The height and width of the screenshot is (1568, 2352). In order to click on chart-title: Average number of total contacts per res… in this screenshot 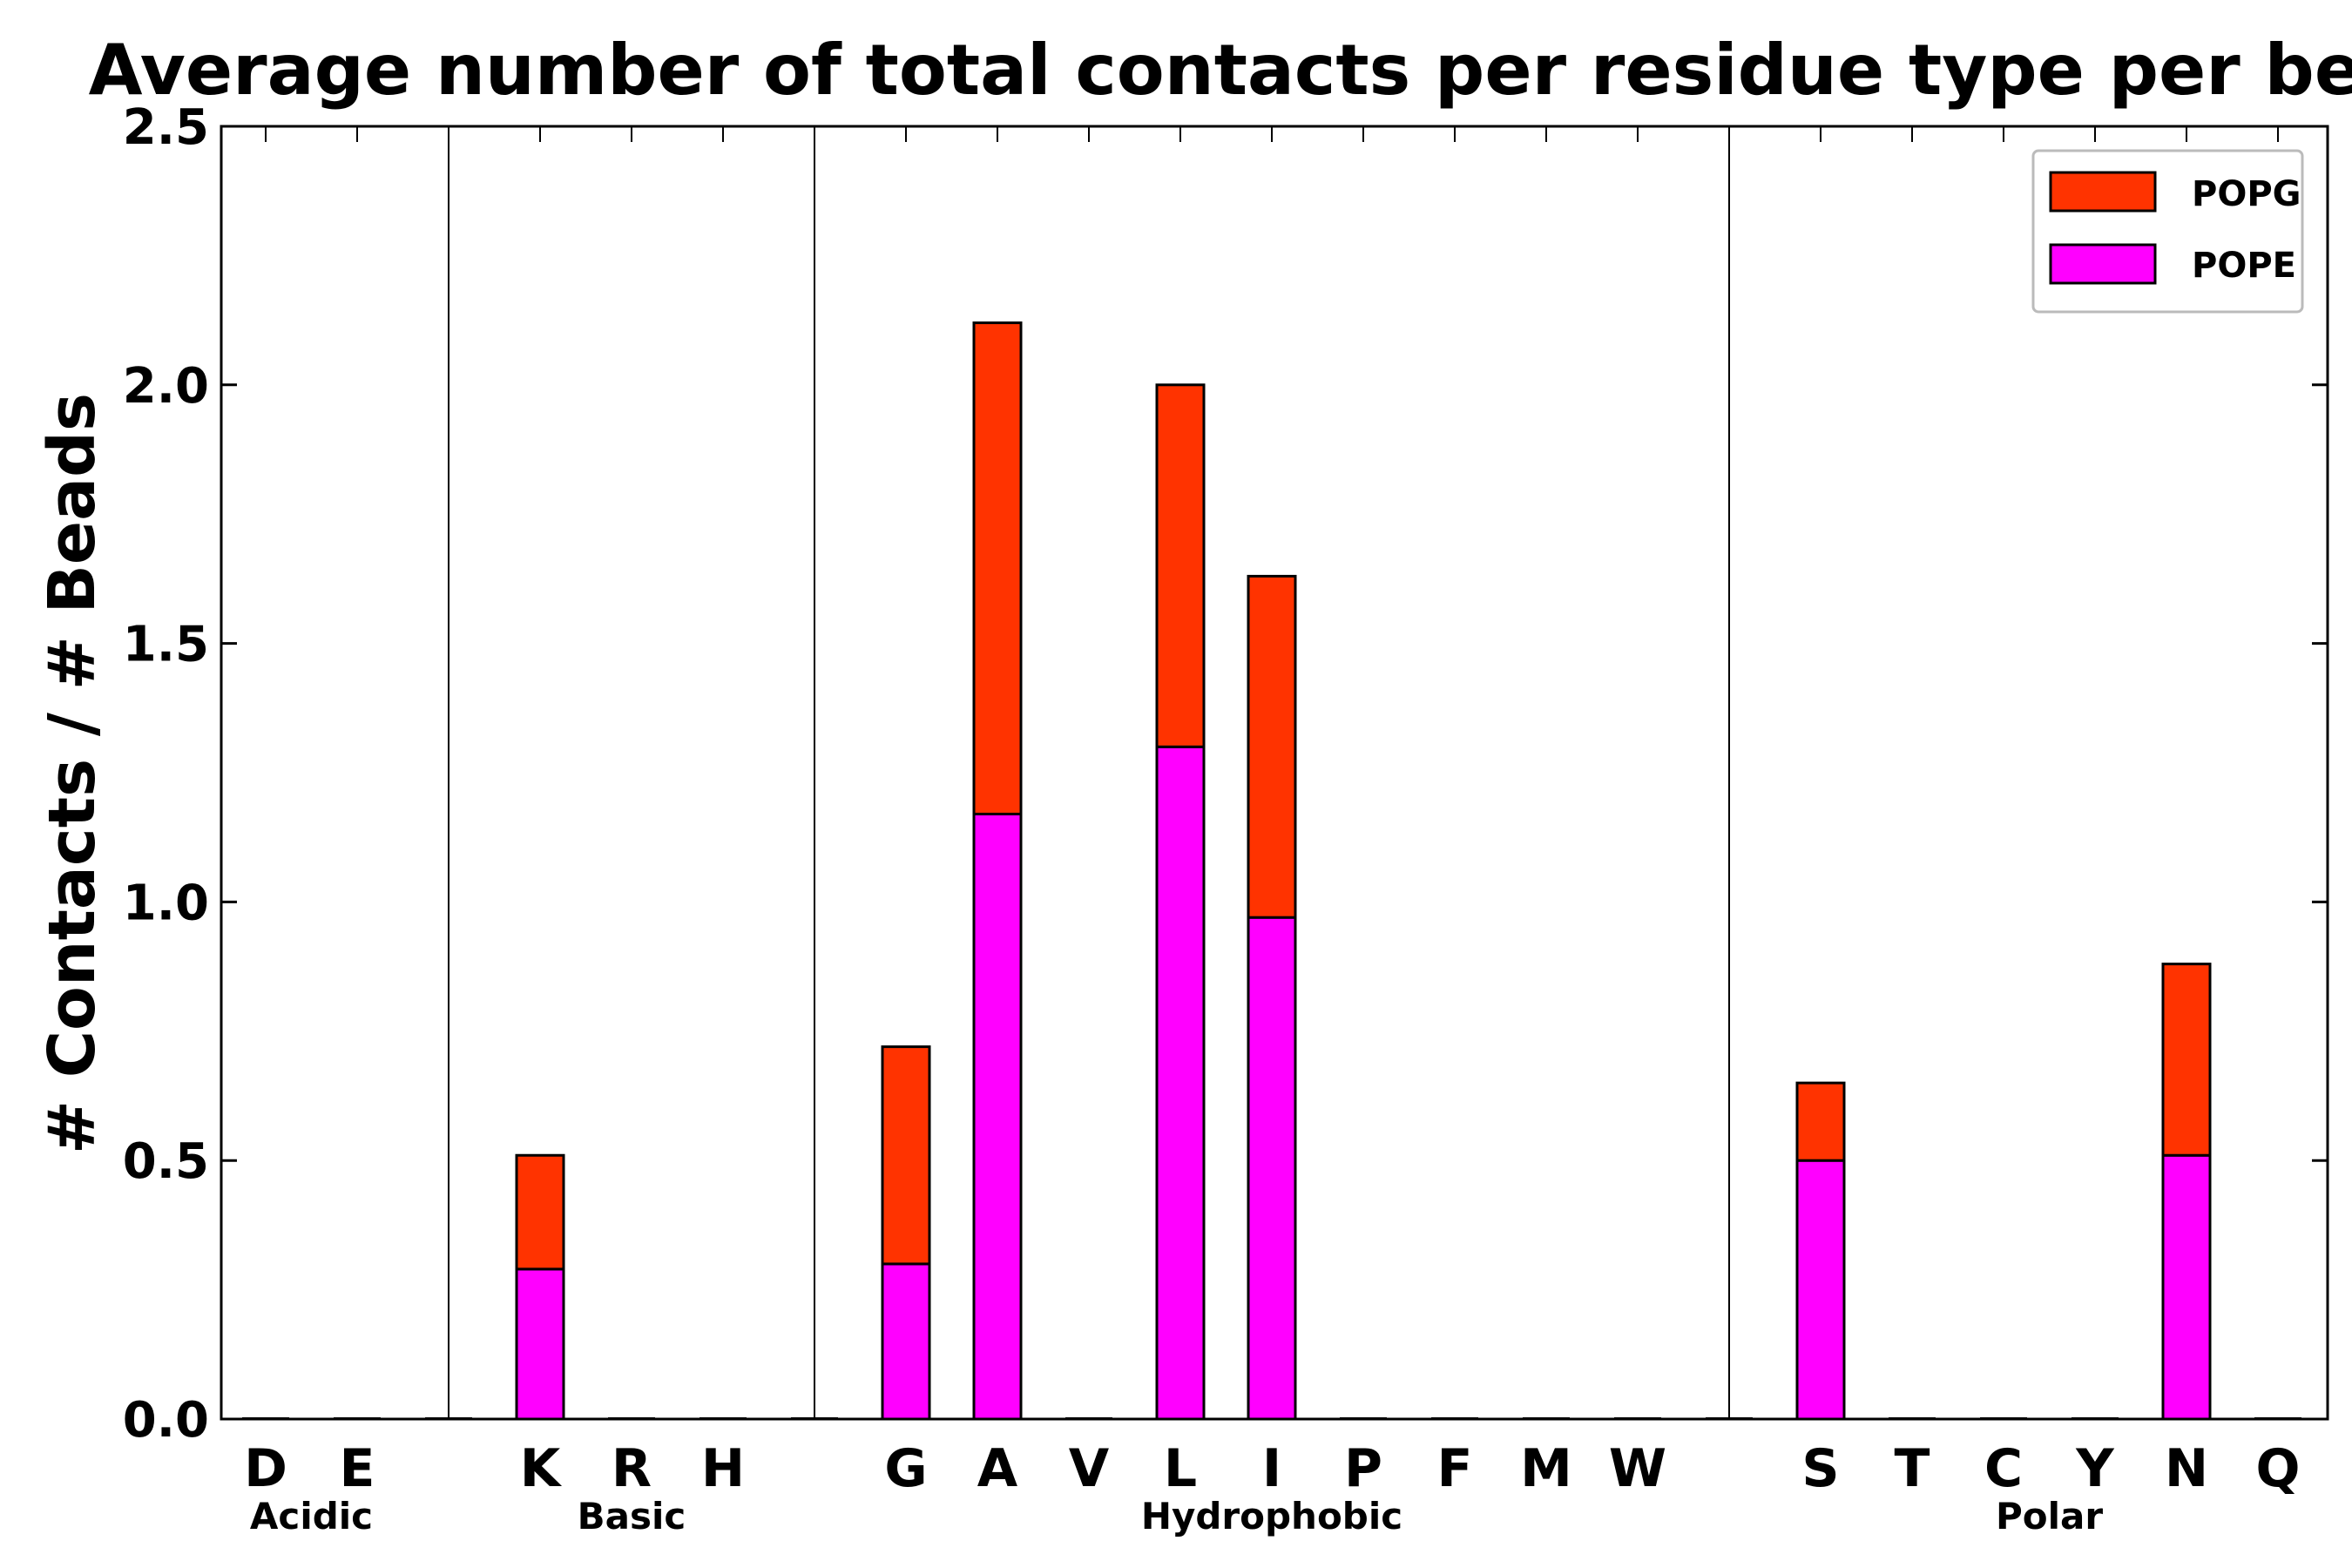, I will do `click(1221, 70)`.